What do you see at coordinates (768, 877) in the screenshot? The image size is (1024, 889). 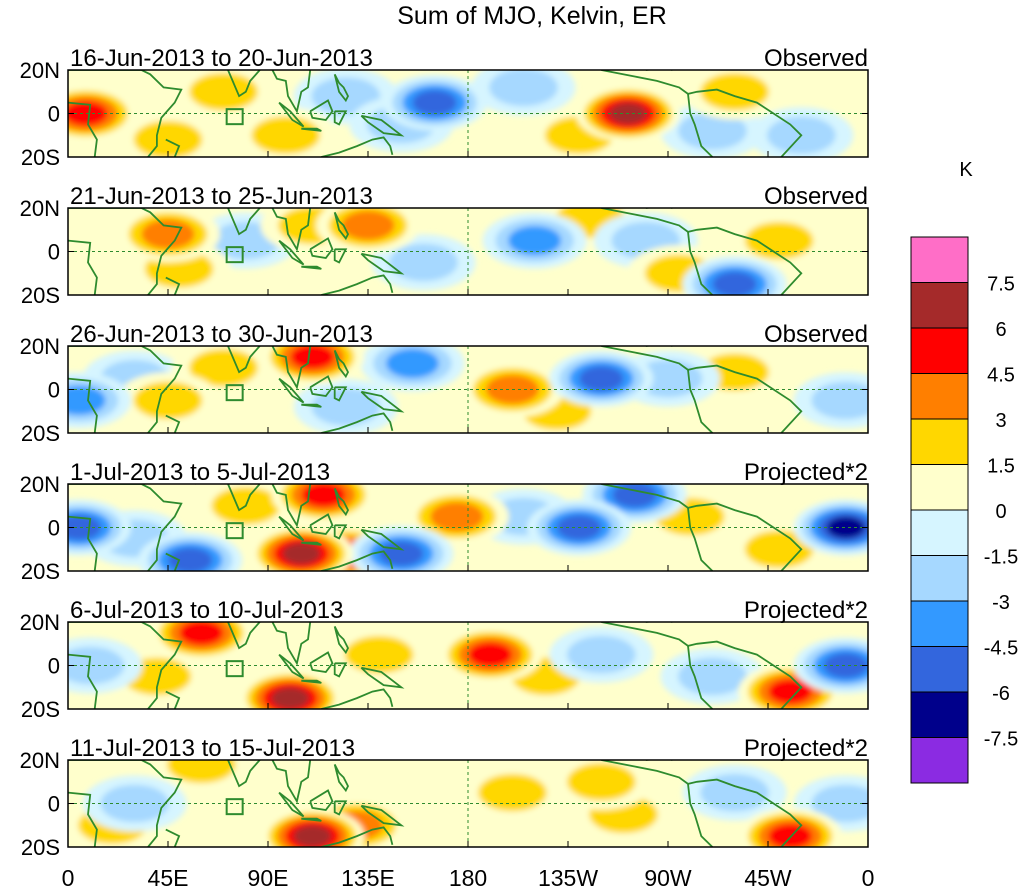 I see `lon-label: 45W` at bounding box center [768, 877].